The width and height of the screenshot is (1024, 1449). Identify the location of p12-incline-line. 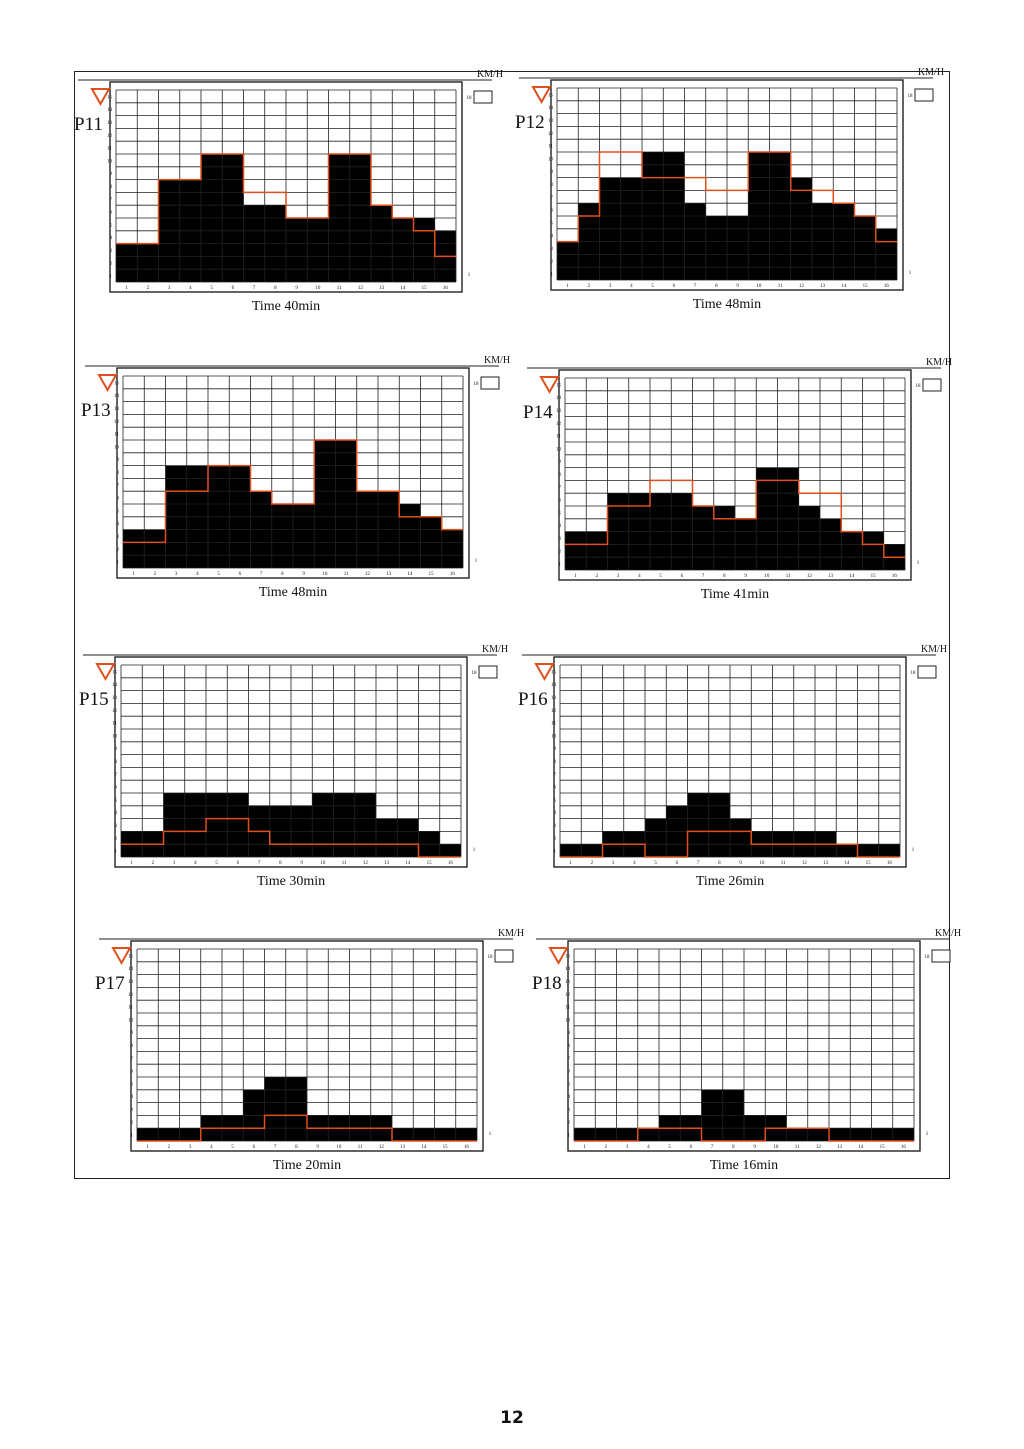
(727, 197).